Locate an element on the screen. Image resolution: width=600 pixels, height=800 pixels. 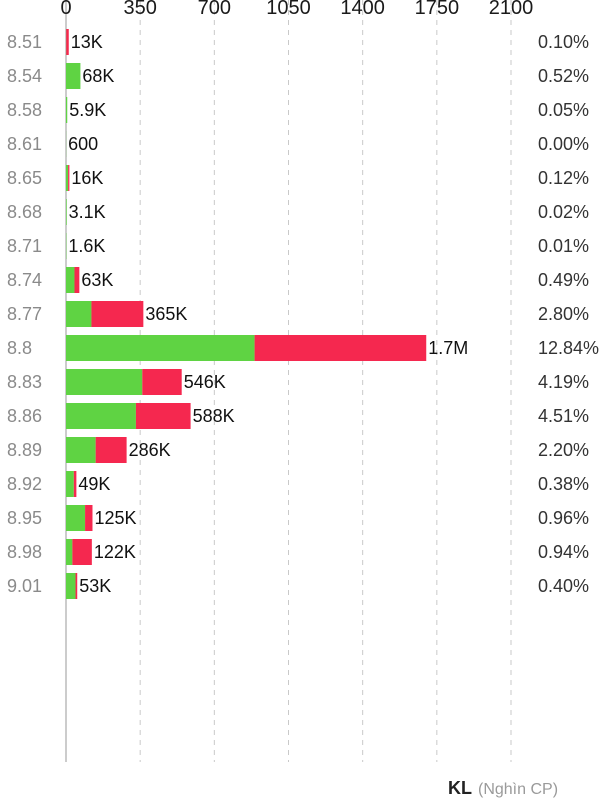
percent-label: 0.00% is located at coordinates (563, 144).